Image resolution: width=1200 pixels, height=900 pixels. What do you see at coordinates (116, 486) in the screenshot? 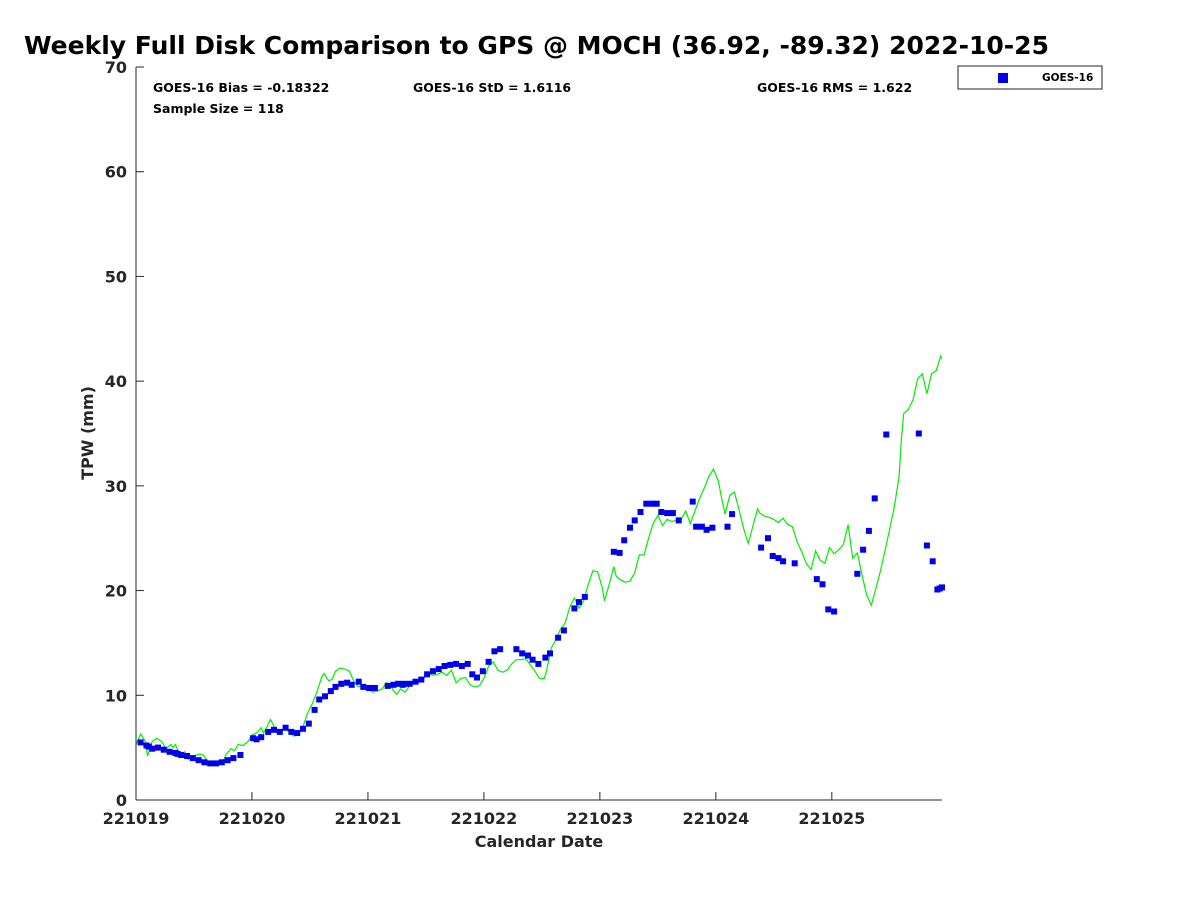
I see `y-tick-label: 30` at bounding box center [116, 486].